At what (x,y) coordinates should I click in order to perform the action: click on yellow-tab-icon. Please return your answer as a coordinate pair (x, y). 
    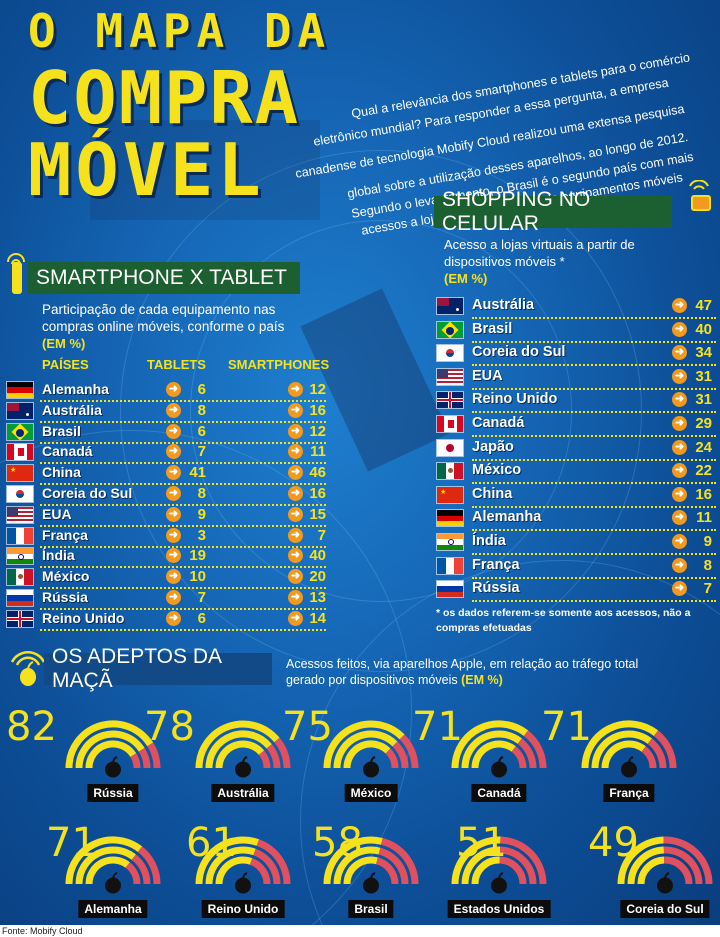
    Looking at the image, I should click on (17, 278).